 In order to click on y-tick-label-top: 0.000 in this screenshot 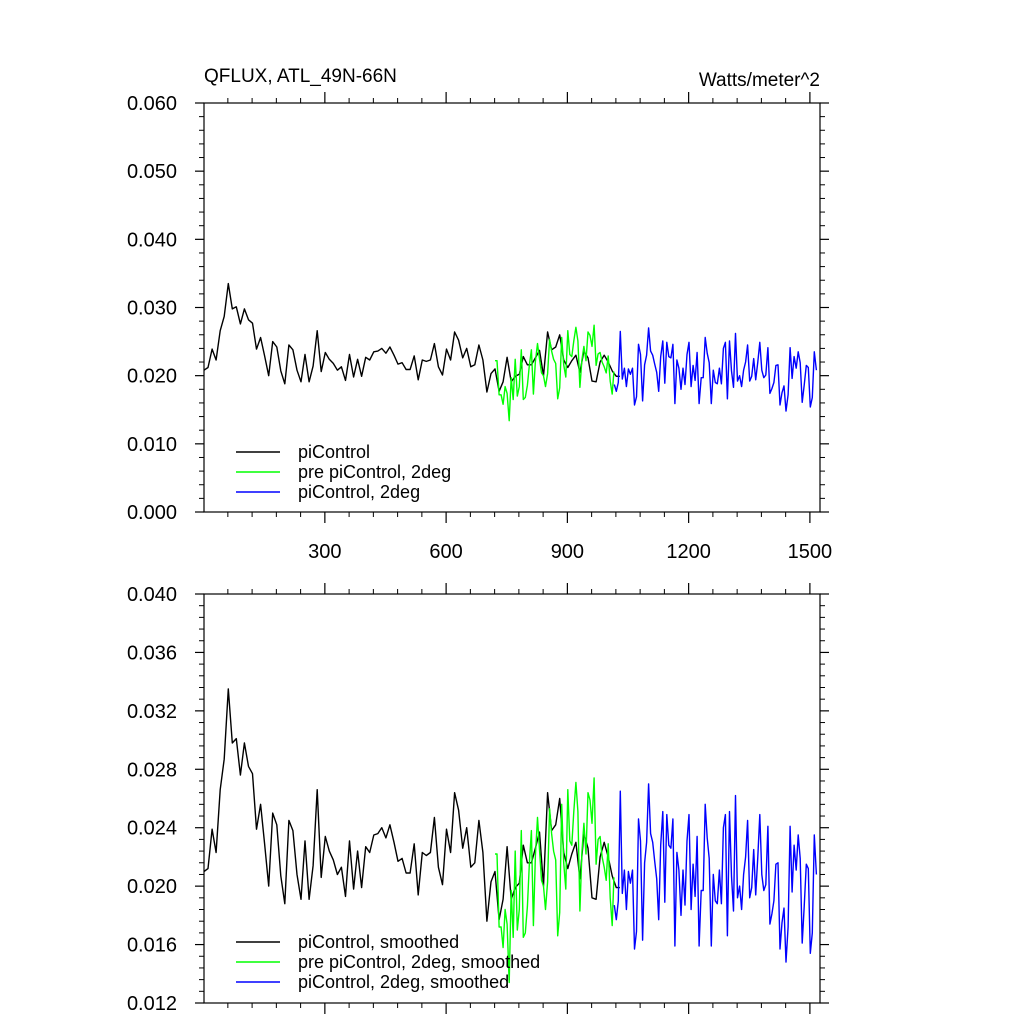, I will do `click(152, 513)`.